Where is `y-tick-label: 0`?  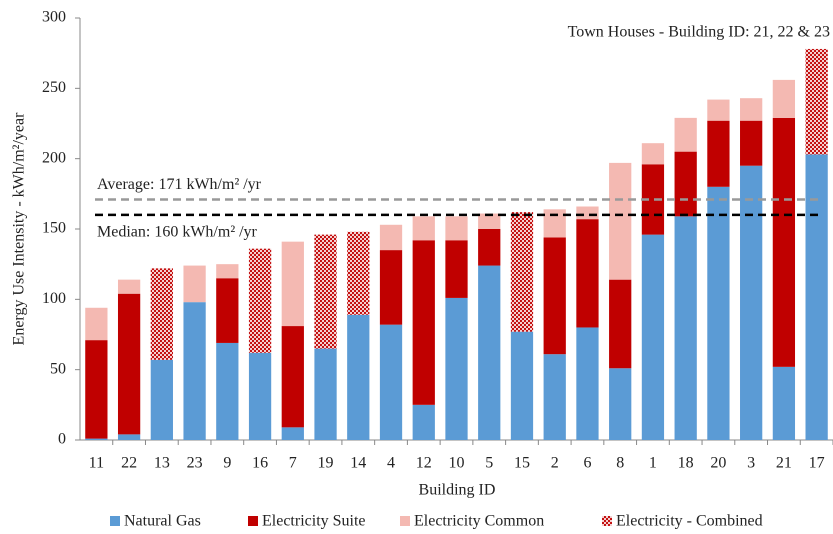
y-tick-label: 0 is located at coordinates (62, 439).